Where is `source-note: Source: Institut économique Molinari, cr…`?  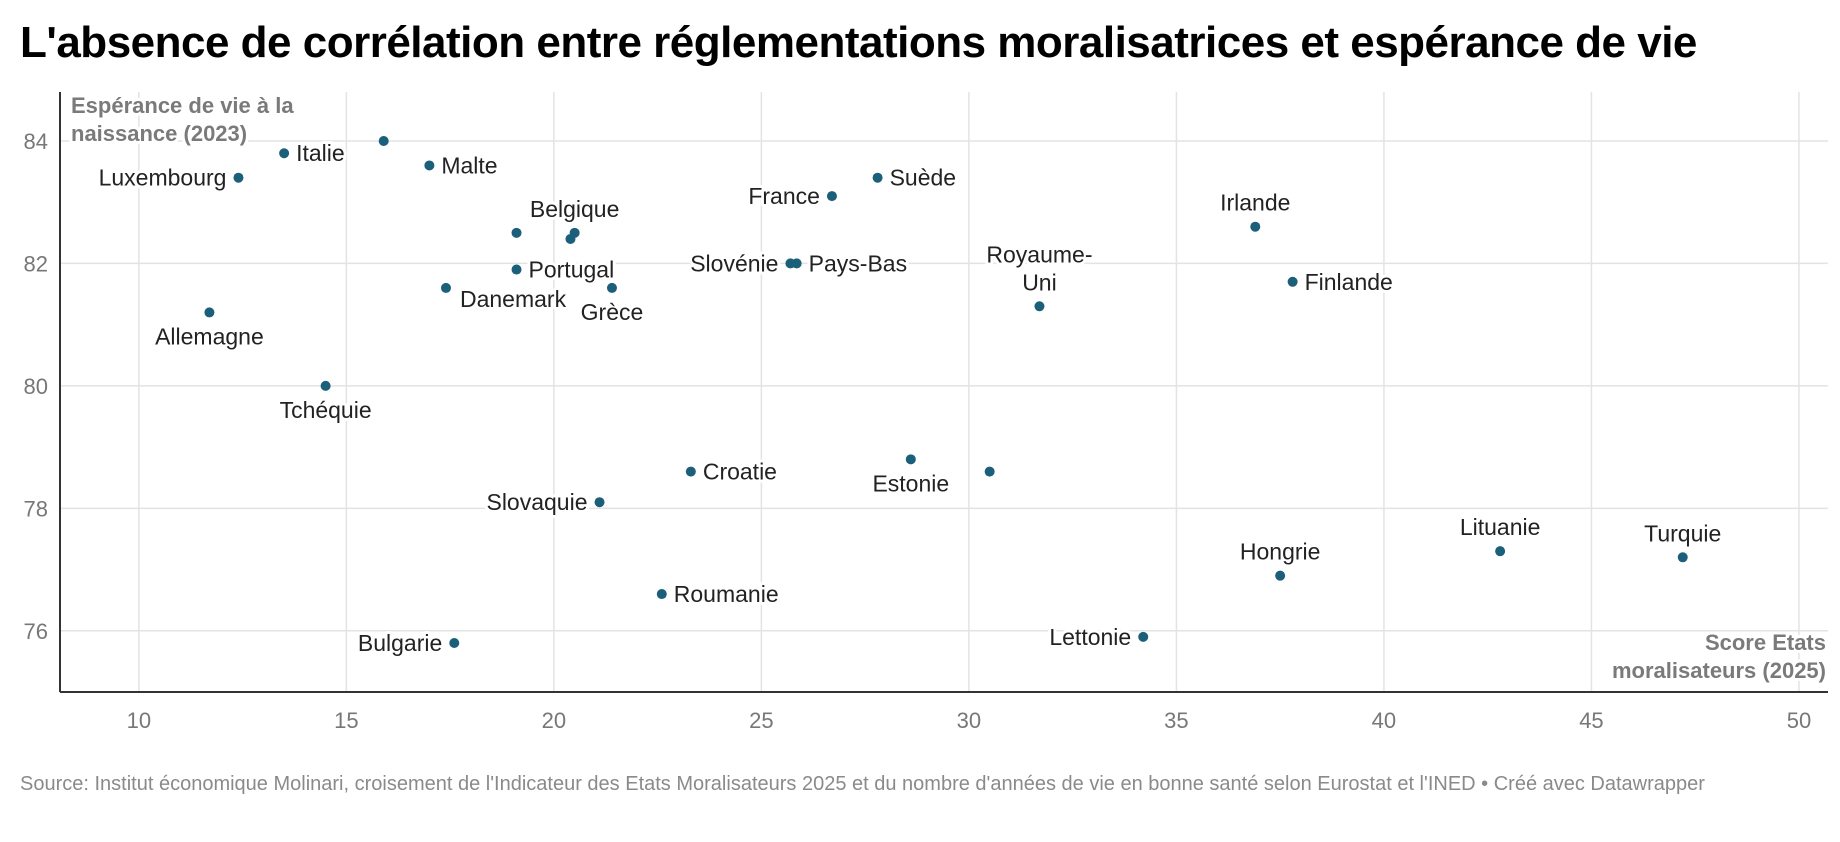
source-note: Source: Institut économique Molinari, cr… is located at coordinates (862, 784).